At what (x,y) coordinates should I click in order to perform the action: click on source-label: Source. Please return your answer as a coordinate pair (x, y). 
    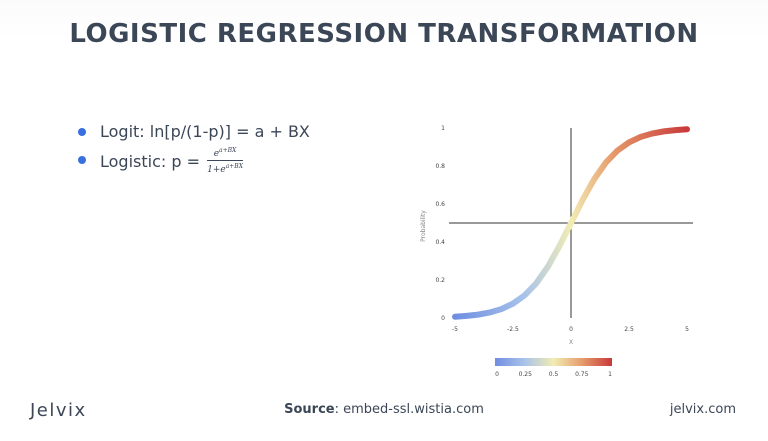
    Looking at the image, I should click on (309, 409).